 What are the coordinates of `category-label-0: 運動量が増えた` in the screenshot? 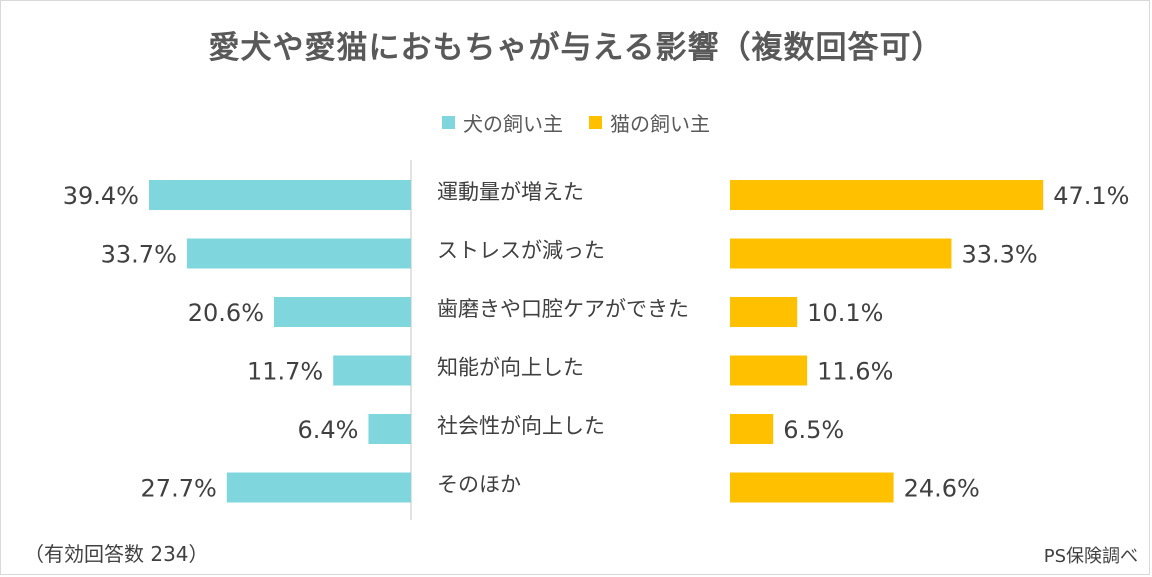 It's located at (510, 192).